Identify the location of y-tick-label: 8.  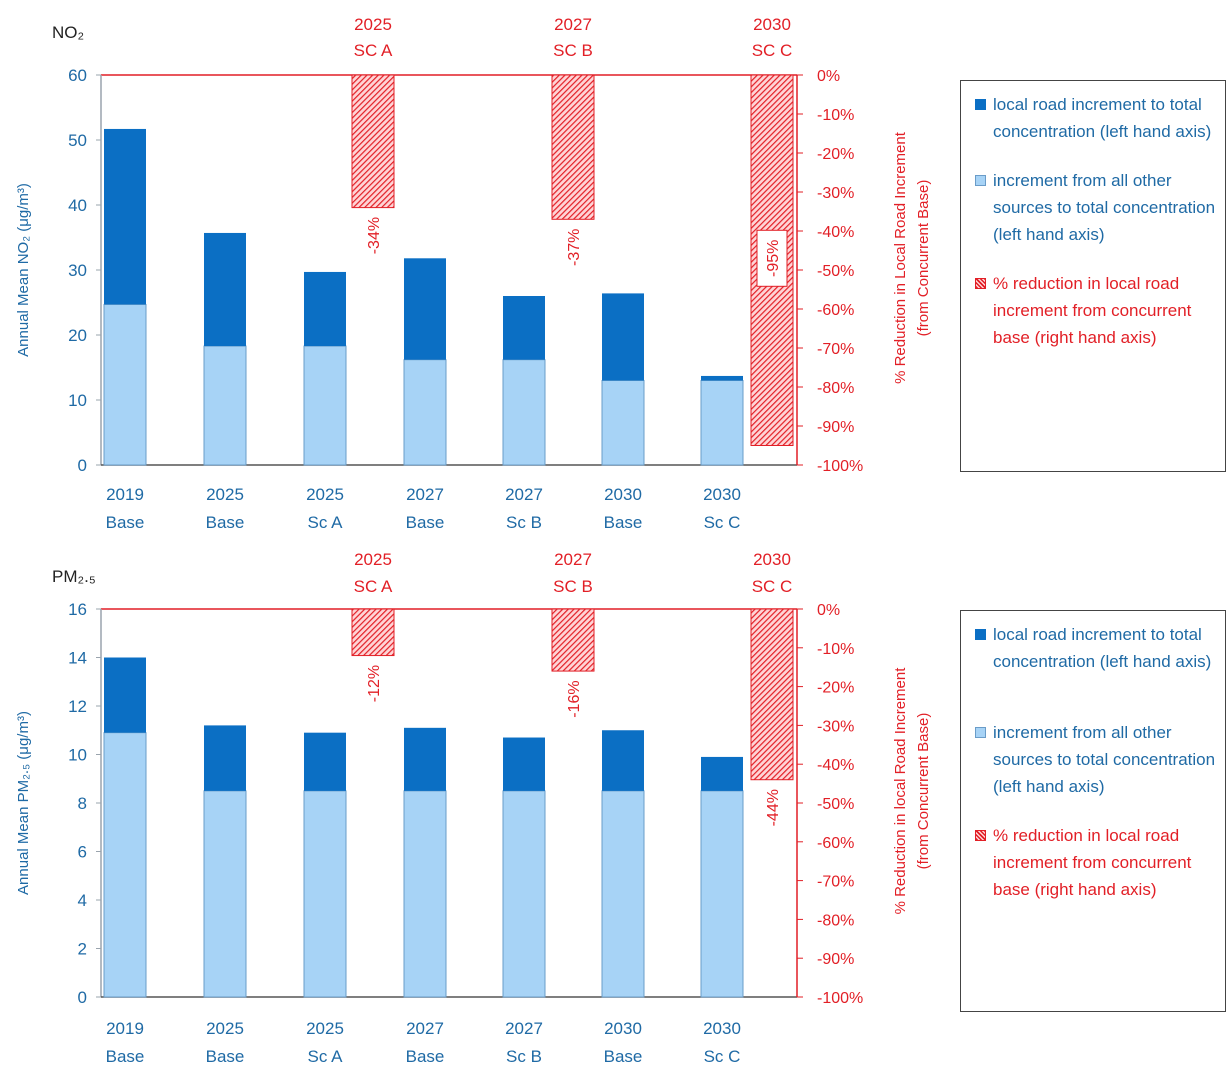
(82, 803).